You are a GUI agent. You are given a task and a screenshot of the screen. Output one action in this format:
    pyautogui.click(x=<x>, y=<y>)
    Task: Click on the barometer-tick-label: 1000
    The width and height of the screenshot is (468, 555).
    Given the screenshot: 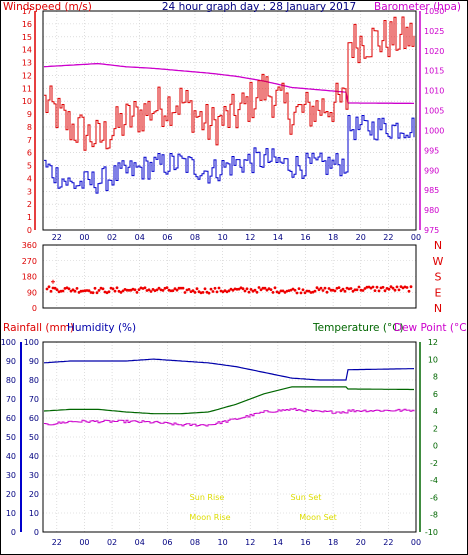 What is the action you would take?
    pyautogui.click(x=434, y=130)
    